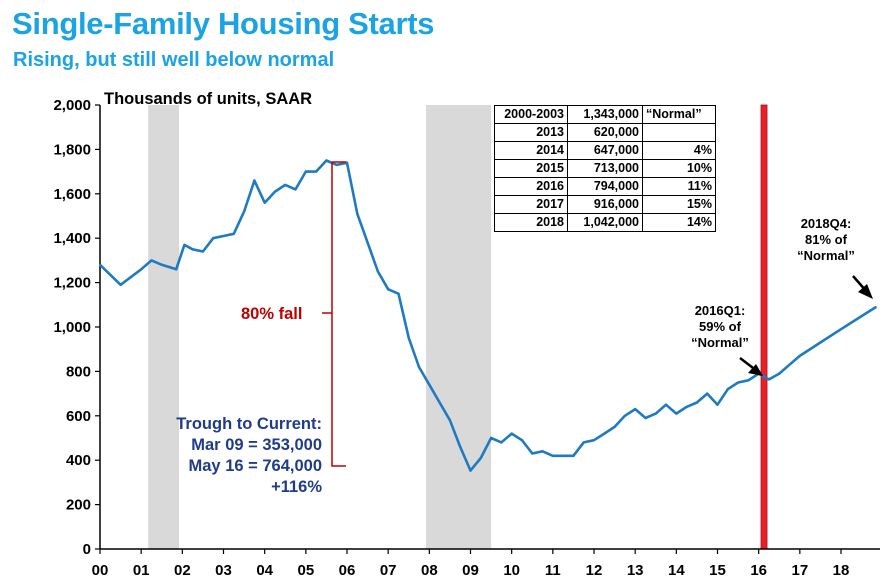  What do you see at coordinates (531, 222) in the screenshot?
I see `table-cell: 2018` at bounding box center [531, 222].